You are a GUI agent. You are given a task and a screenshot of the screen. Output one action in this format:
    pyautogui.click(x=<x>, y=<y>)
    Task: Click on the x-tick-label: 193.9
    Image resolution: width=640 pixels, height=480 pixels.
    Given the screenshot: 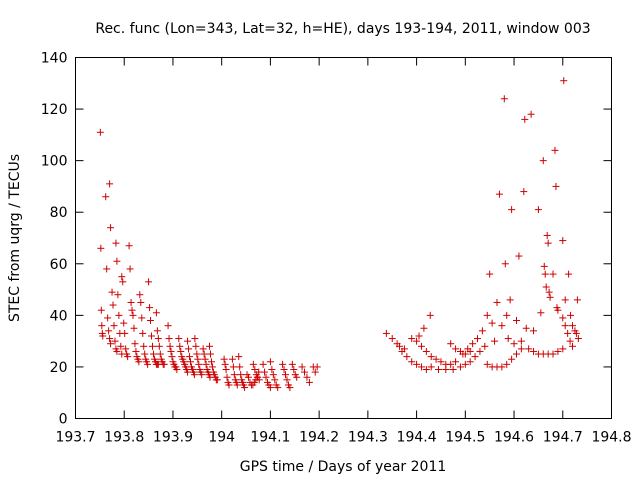 What is the action you would take?
    pyautogui.click(x=173, y=438)
    